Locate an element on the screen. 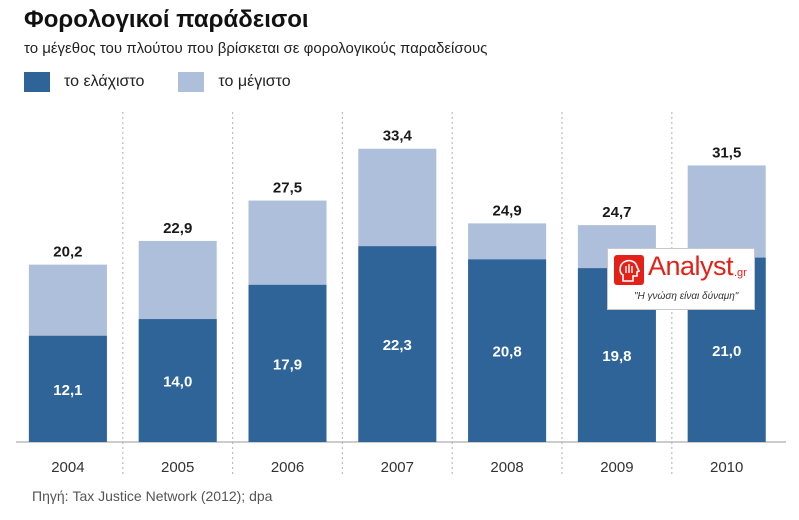 The image size is (799, 520). legend-item-max: το μέγιστο is located at coordinates (234, 82).